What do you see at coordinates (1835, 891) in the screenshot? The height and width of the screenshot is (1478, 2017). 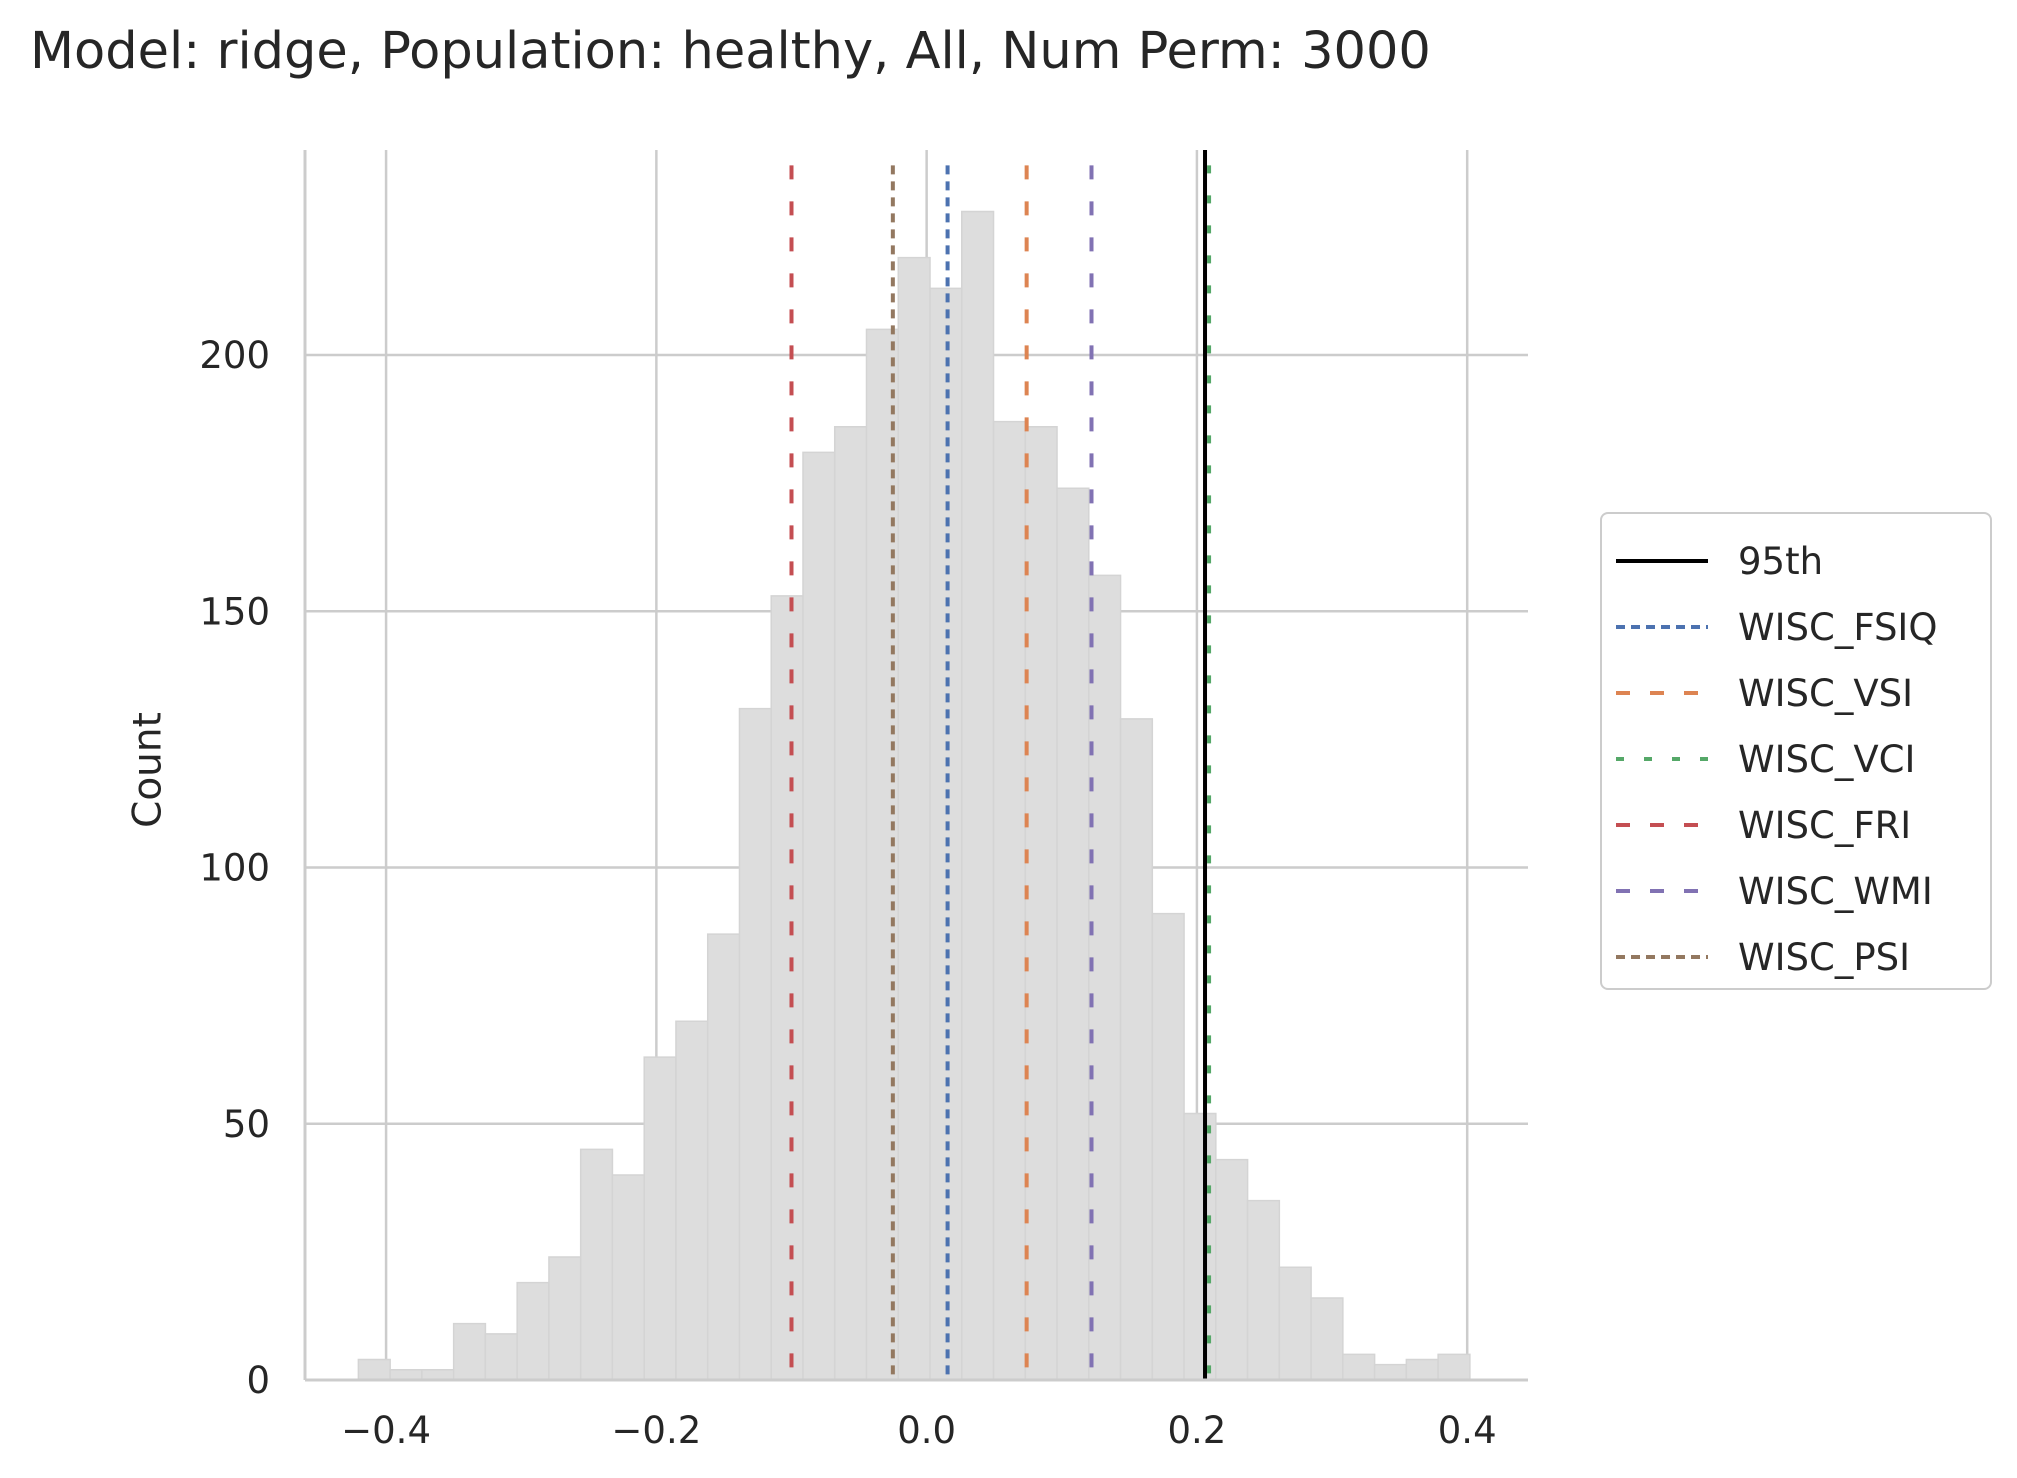 I see `legend-label: WISC_WMI` at bounding box center [1835, 891].